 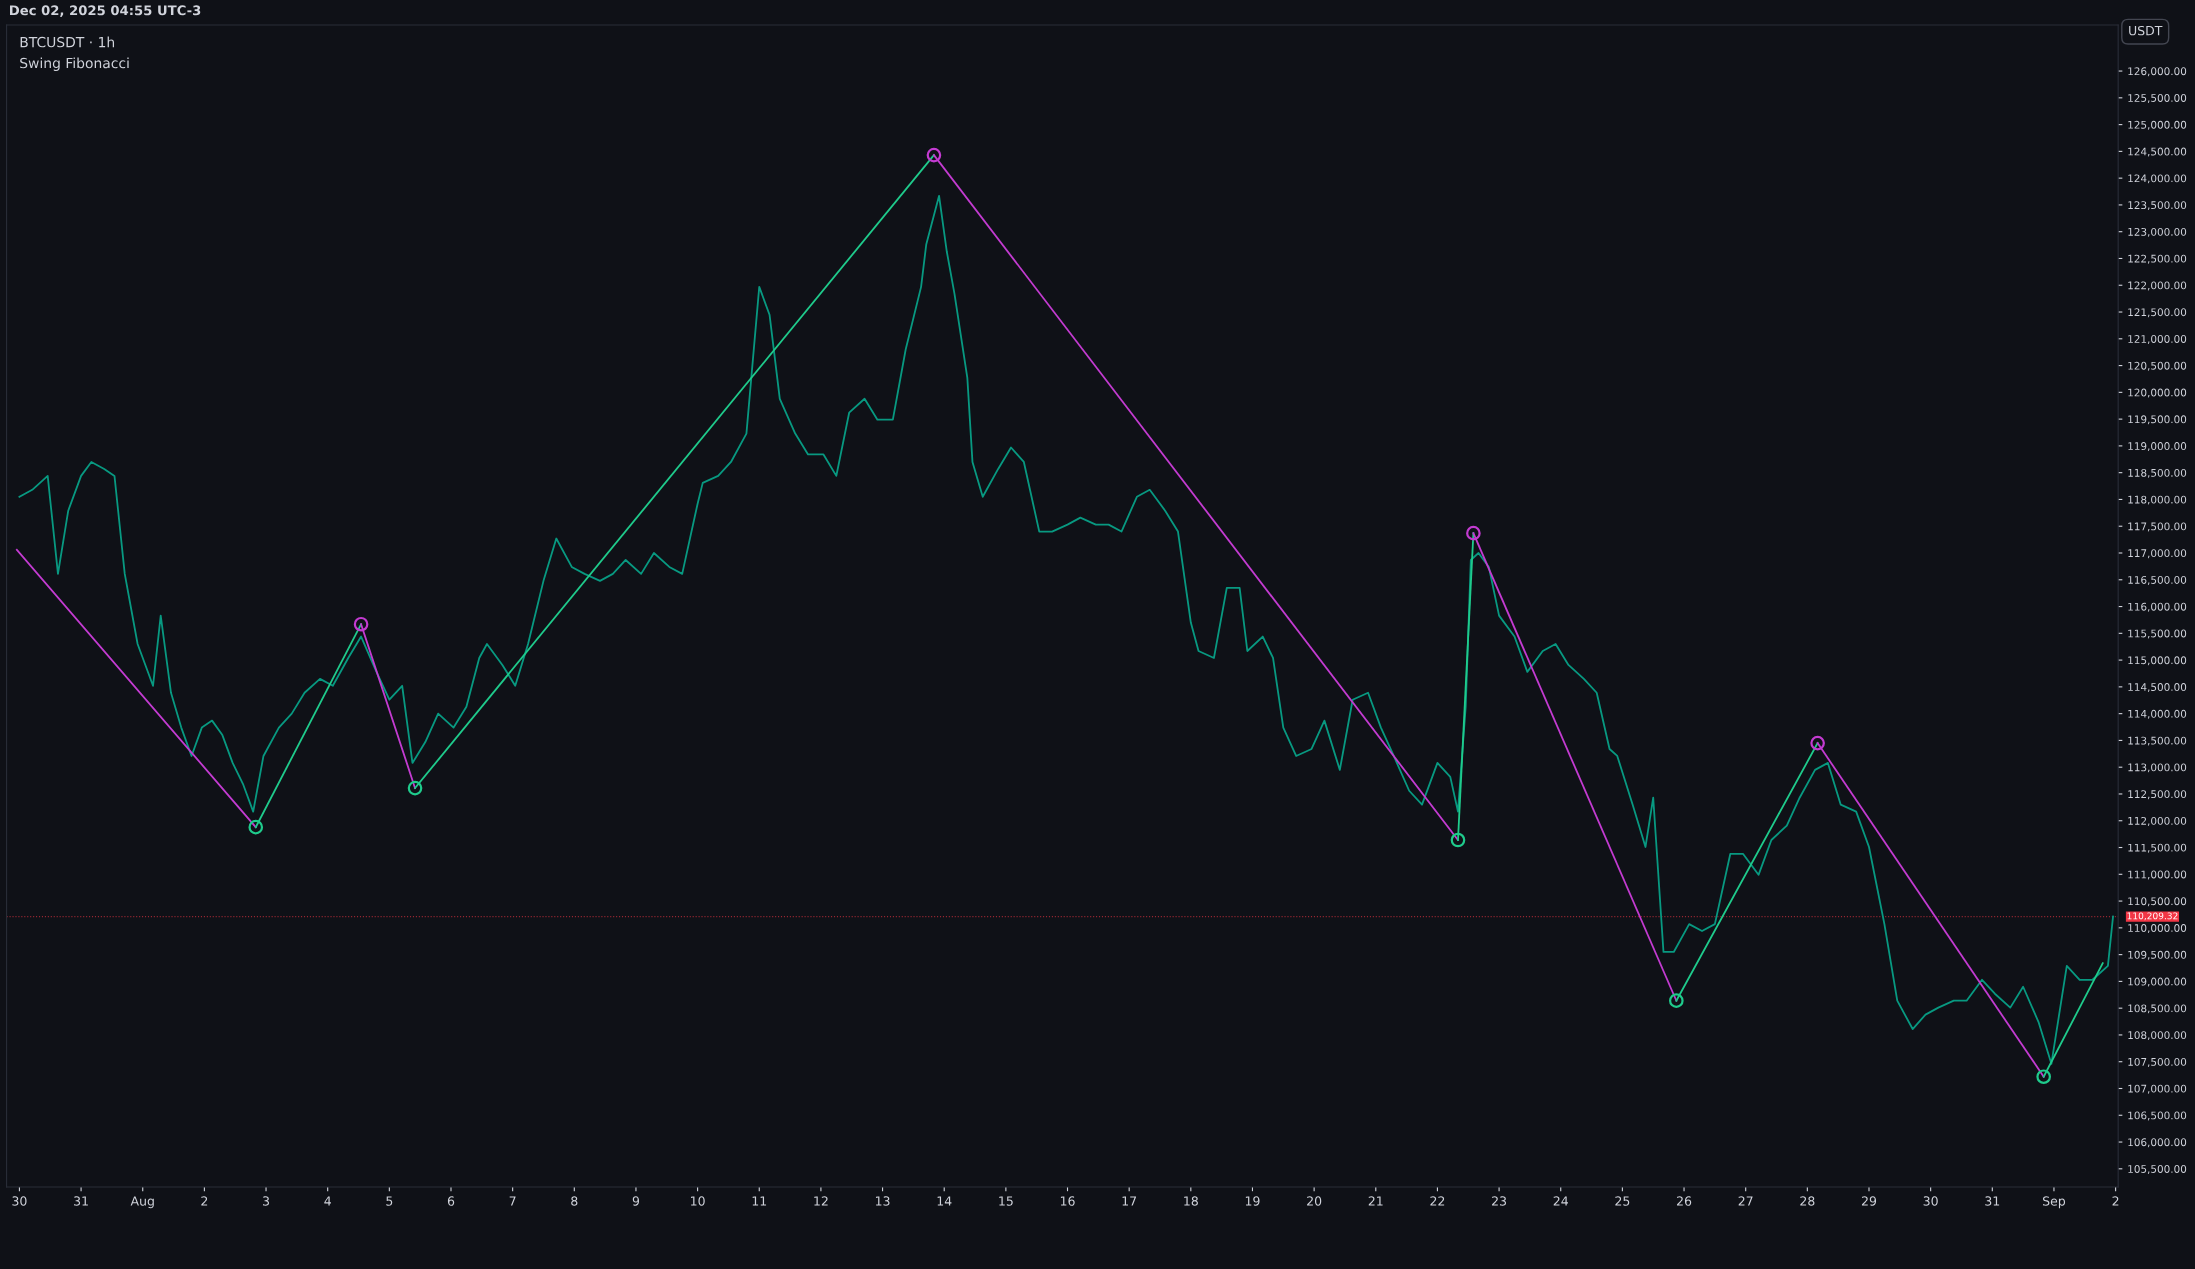 What do you see at coordinates (1067, 1201) in the screenshot?
I see `x-tick-label: 16` at bounding box center [1067, 1201].